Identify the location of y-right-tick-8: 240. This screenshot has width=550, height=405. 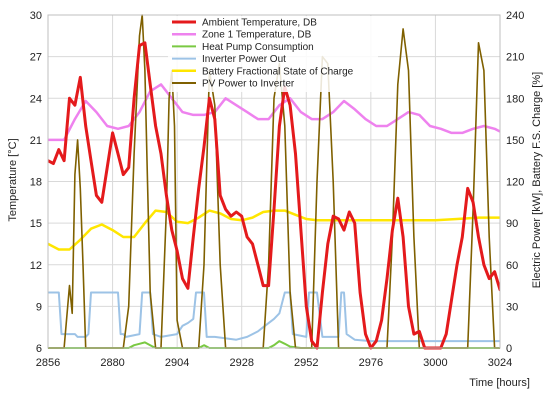
(515, 16).